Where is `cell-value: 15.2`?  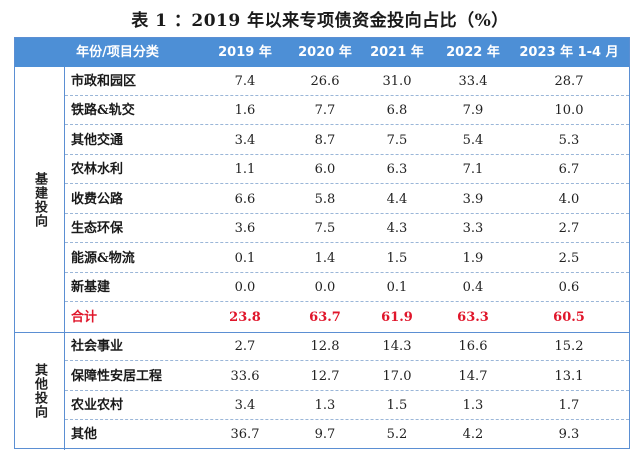 cell-value: 15.2 is located at coordinates (569, 347).